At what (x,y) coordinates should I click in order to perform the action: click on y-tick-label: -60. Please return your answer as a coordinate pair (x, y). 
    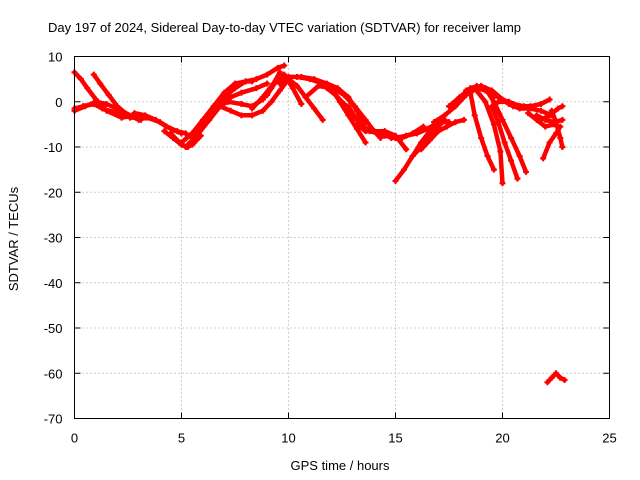
    Looking at the image, I should click on (53, 373).